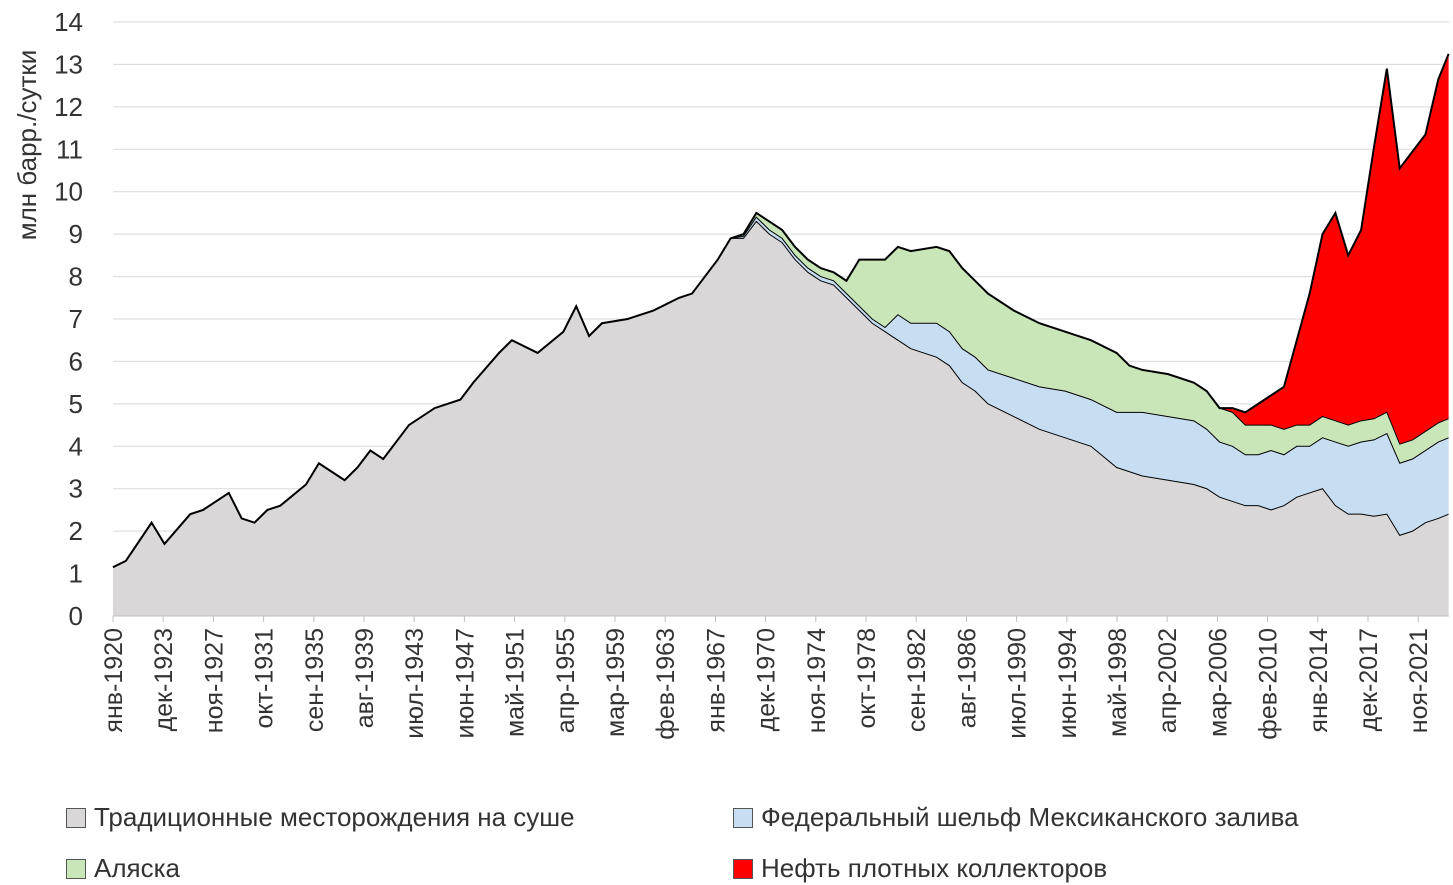 The image size is (1453, 885). I want to click on legend-item-alaska: Аляска, so click(123, 868).